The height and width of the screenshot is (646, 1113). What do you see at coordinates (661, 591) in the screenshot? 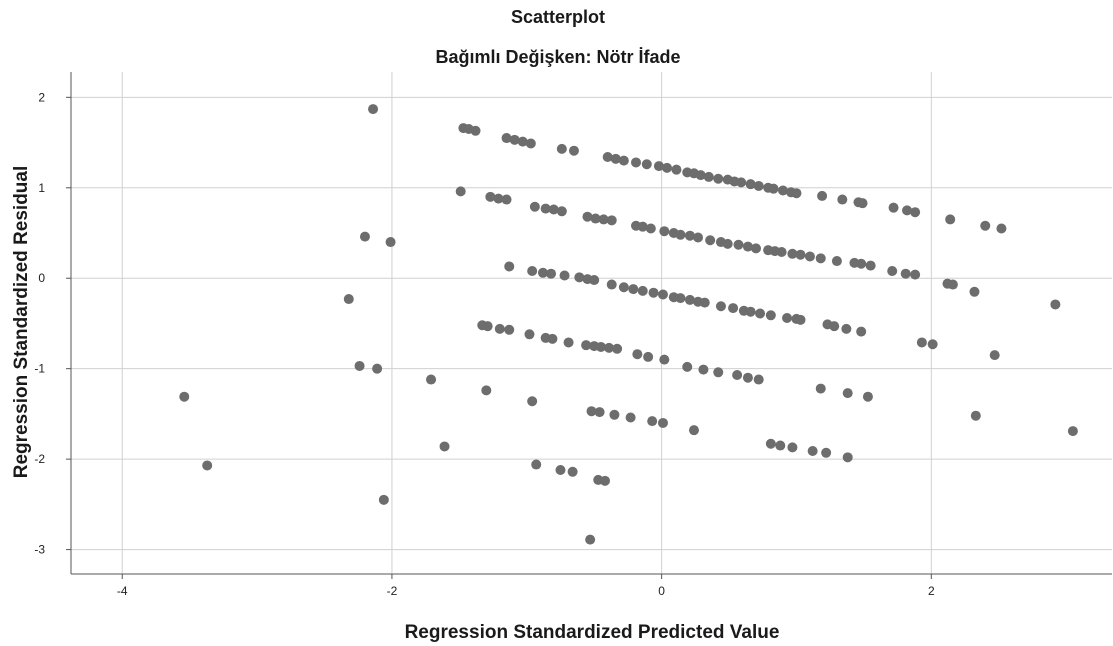
I see `x-tick-label: 0` at bounding box center [661, 591].